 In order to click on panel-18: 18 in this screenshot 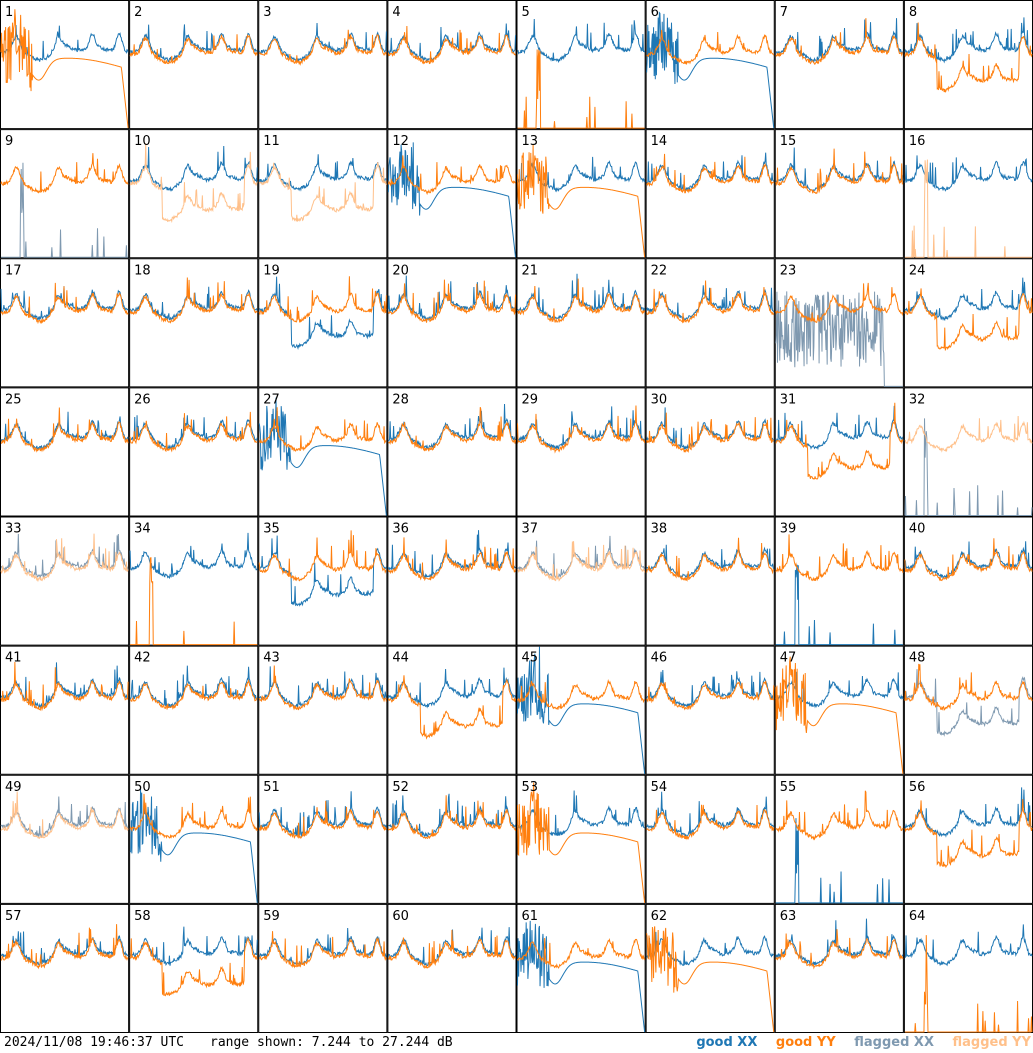, I will do `click(194, 323)`.